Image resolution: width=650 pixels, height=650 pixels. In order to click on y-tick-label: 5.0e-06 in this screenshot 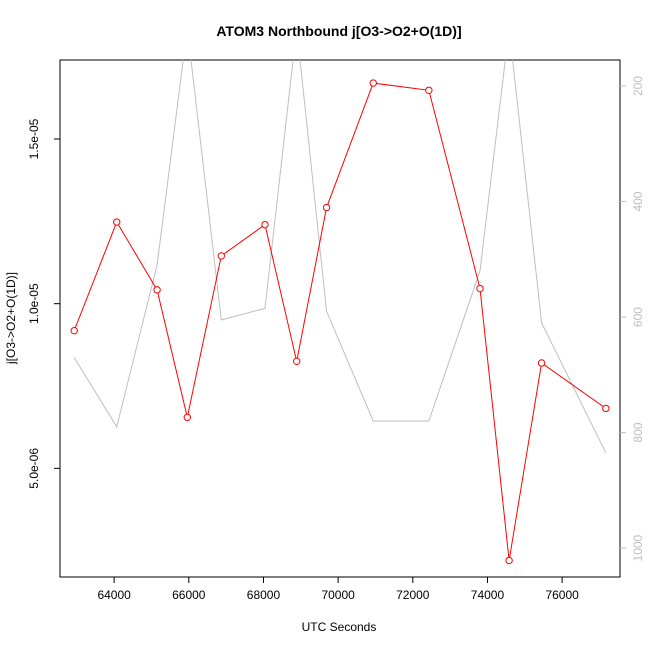, I will do `click(34, 468)`.